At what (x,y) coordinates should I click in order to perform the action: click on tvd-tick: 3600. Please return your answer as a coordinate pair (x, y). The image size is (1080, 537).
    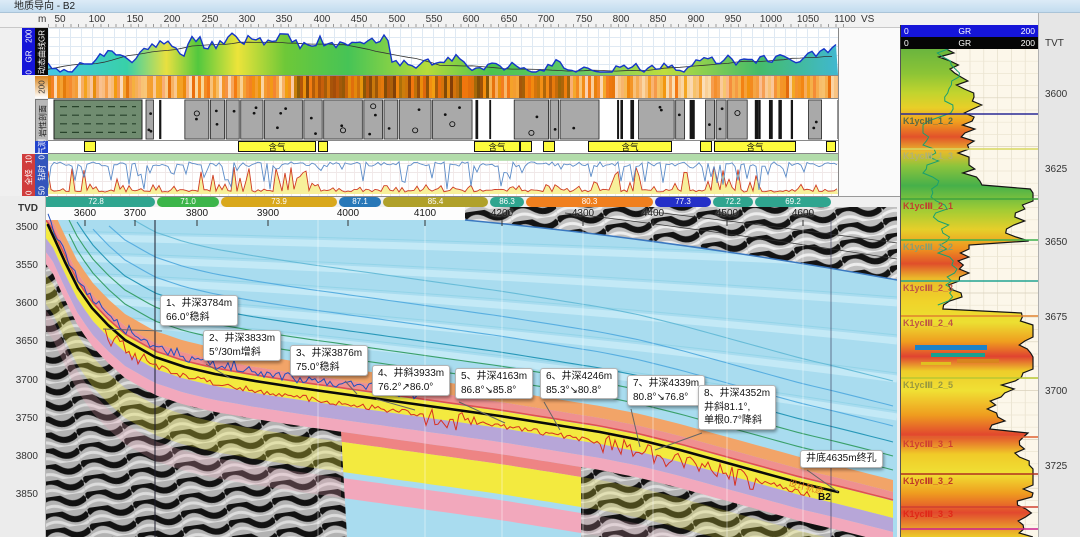
    Looking at the image, I should click on (26, 303).